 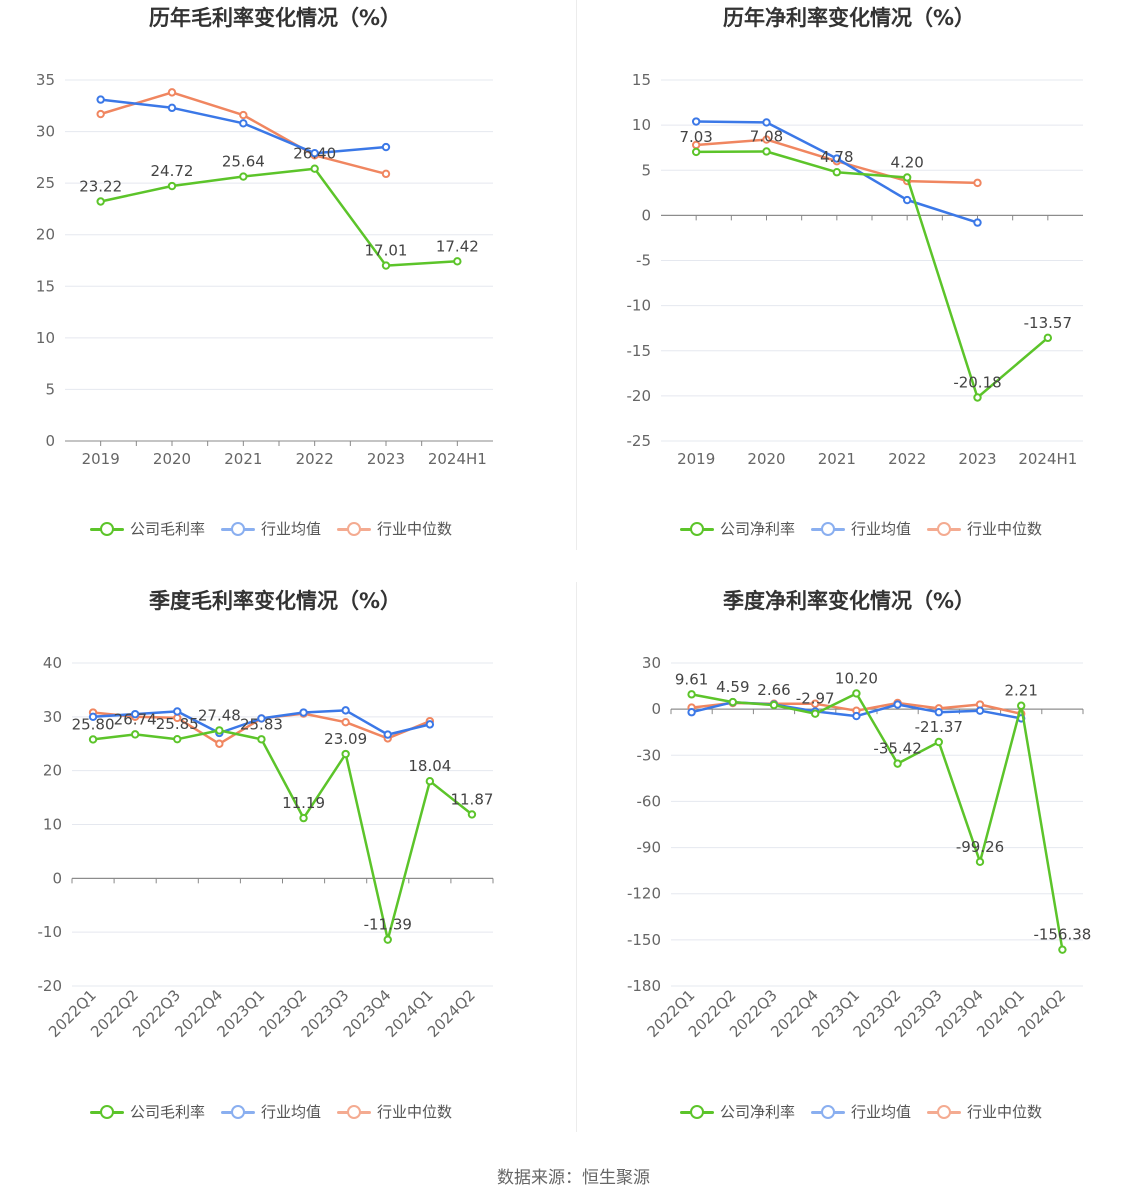 What do you see at coordinates (1062, 935) in the screenshot?
I see `data-label: -156.38` at bounding box center [1062, 935].